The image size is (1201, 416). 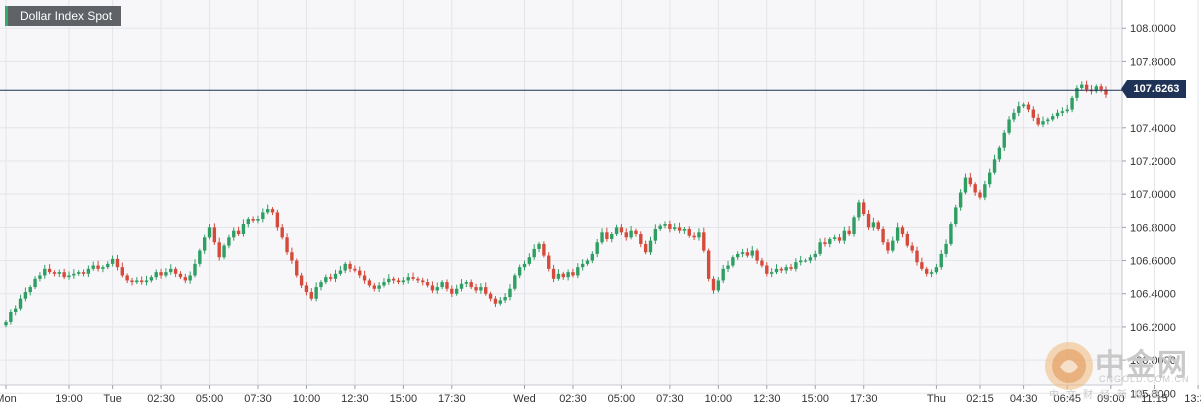 I want to click on y-tick-label: 107.4000, so click(x=1153, y=129).